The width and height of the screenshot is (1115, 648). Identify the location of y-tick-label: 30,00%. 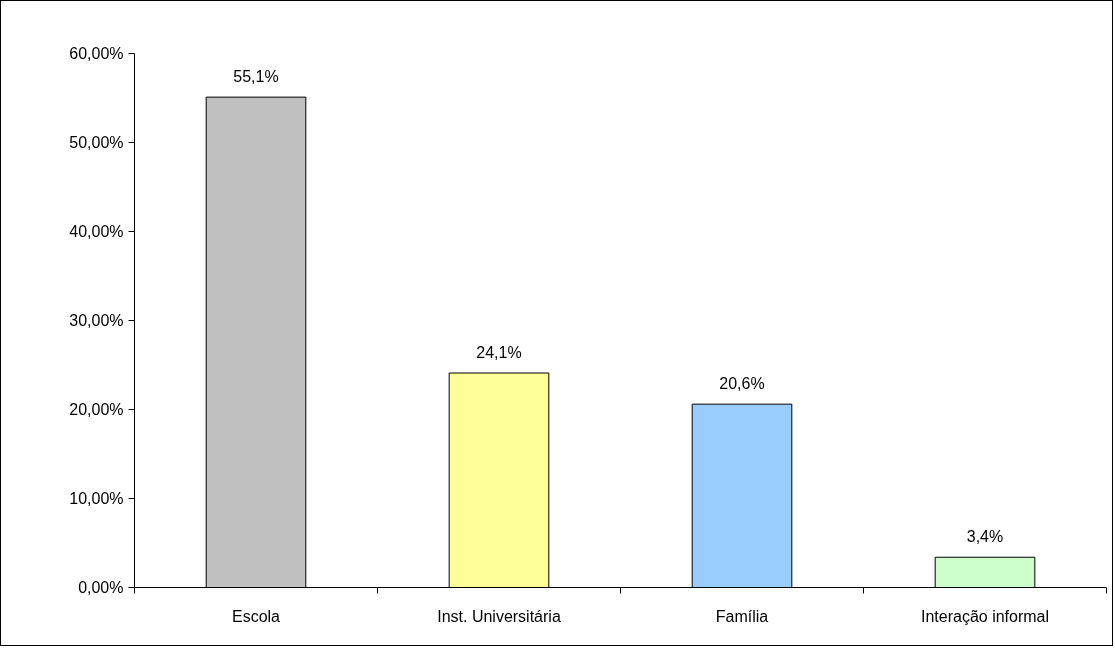
(96, 320).